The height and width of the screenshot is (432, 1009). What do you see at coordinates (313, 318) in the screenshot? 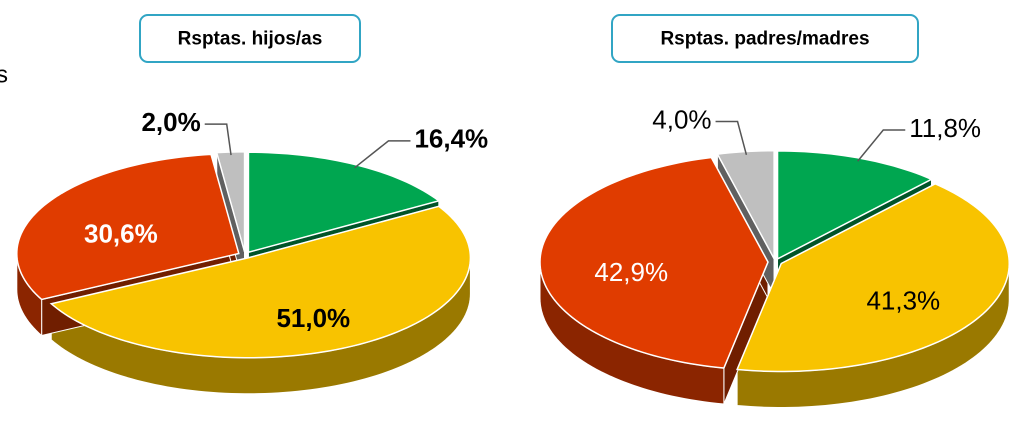
I see `data-label: 51,0%` at bounding box center [313, 318].